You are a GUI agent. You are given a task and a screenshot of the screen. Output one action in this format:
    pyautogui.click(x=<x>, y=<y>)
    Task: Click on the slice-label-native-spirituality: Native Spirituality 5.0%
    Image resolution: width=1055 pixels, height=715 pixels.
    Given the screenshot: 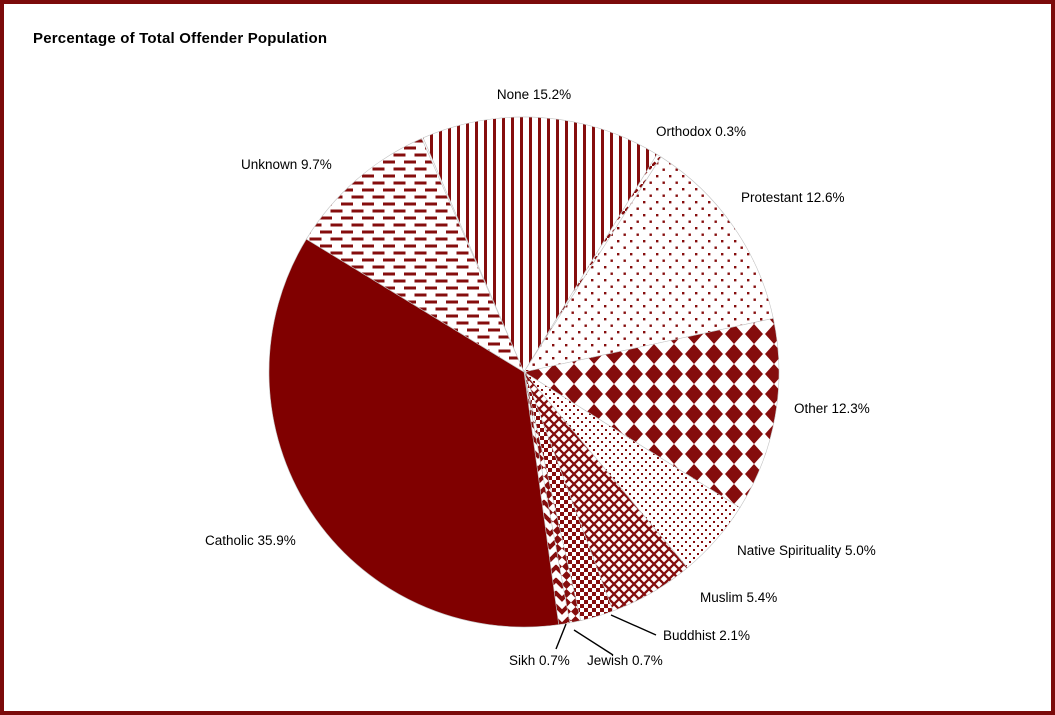 What is the action you would take?
    pyautogui.click(x=806, y=550)
    